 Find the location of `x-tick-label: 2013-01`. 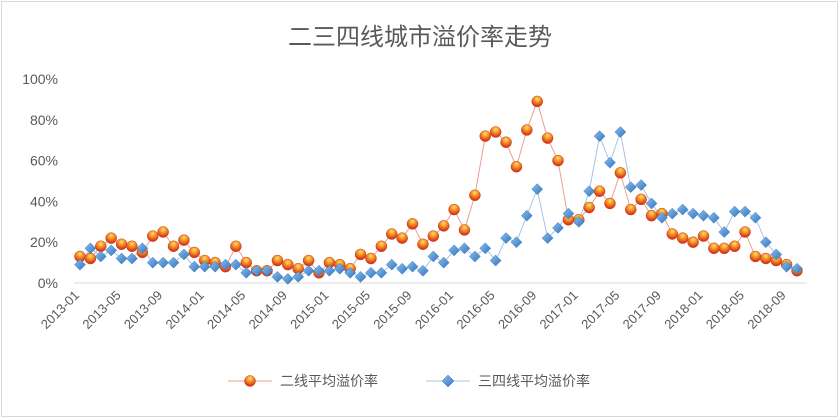

x-tick-label: 2013-01 is located at coordinates (60, 310).